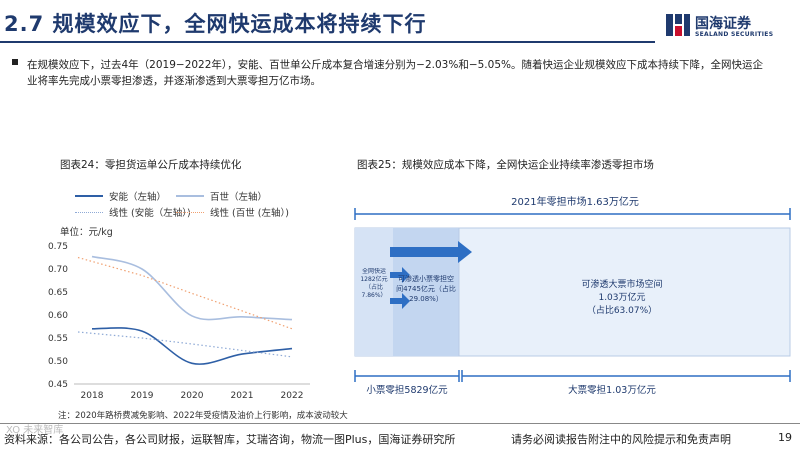 Image resolution: width=800 pixels, height=450 pixels. I want to click on legend-swatch-baishi-trend, so click(190, 212).